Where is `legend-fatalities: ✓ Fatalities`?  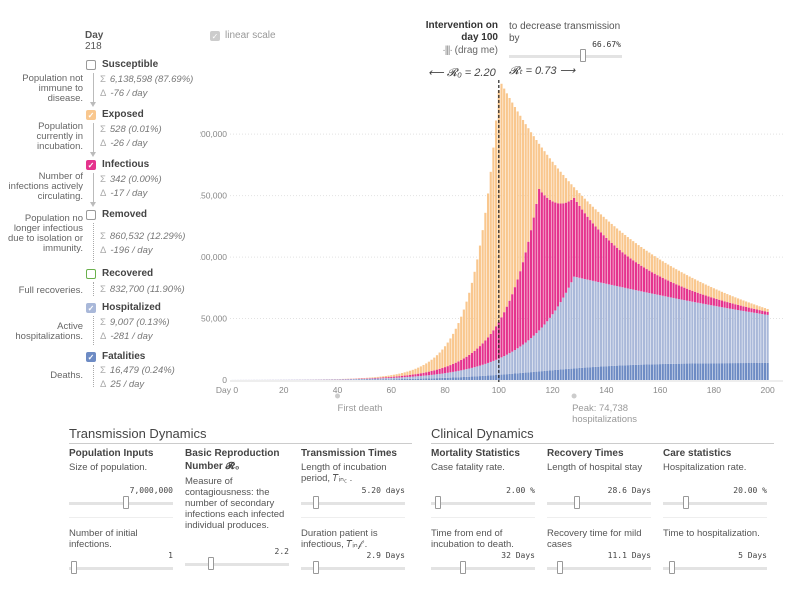
legend-fatalities: ✓ Fatalities is located at coordinates (115, 356).